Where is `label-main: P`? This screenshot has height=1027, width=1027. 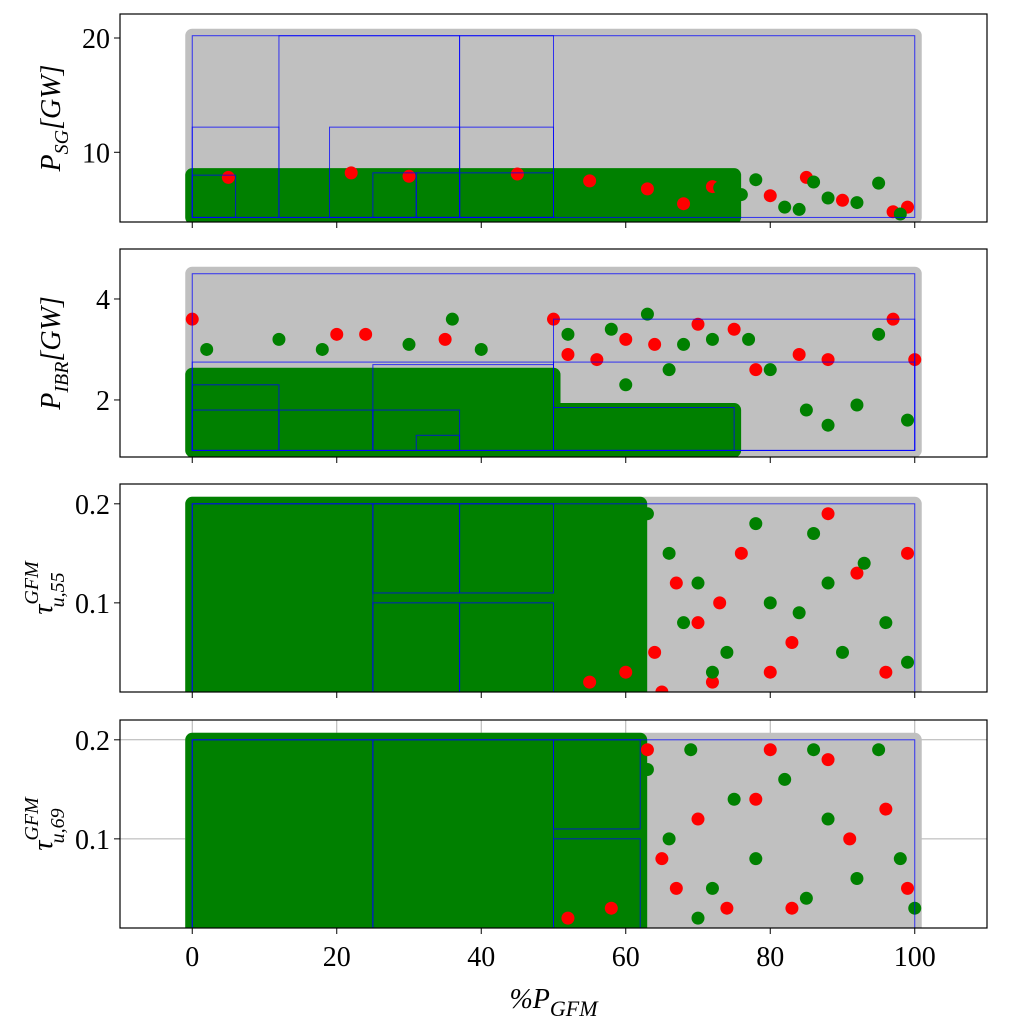
label-main: P is located at coordinates (51, 163).